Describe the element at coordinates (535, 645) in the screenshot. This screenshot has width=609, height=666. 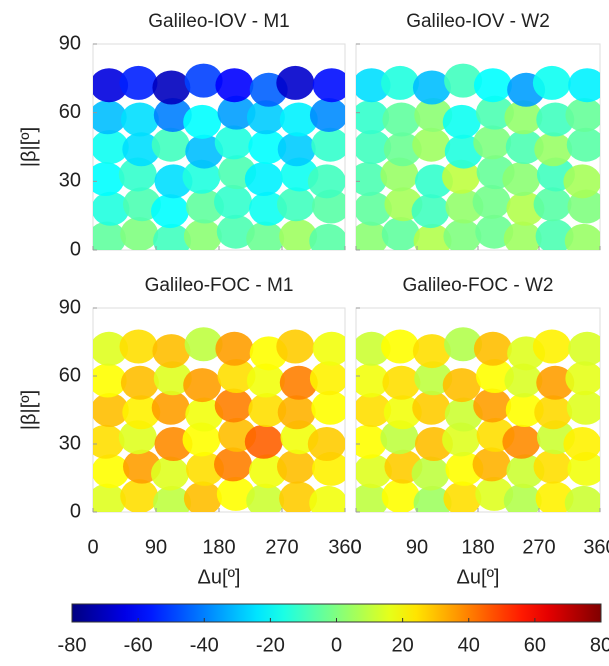
I see `colorbar-tick-label: 60` at that location.